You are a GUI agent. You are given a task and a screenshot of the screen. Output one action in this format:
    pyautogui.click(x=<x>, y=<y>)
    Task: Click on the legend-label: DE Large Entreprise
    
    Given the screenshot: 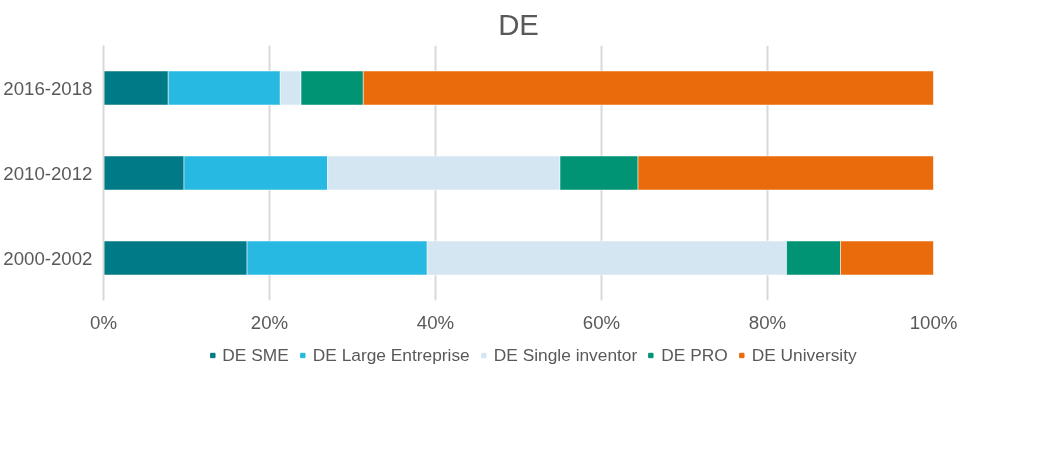 What is the action you would take?
    pyautogui.click(x=391, y=355)
    